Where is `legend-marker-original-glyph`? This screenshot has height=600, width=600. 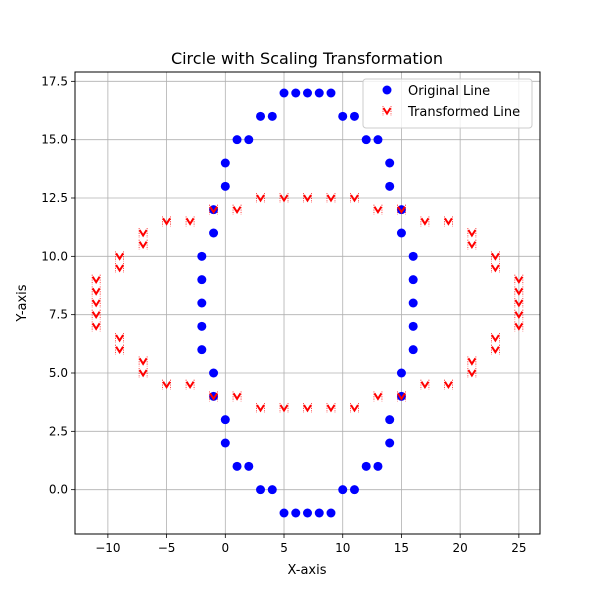
legend-marker-original-glyph is located at coordinates (387, 90).